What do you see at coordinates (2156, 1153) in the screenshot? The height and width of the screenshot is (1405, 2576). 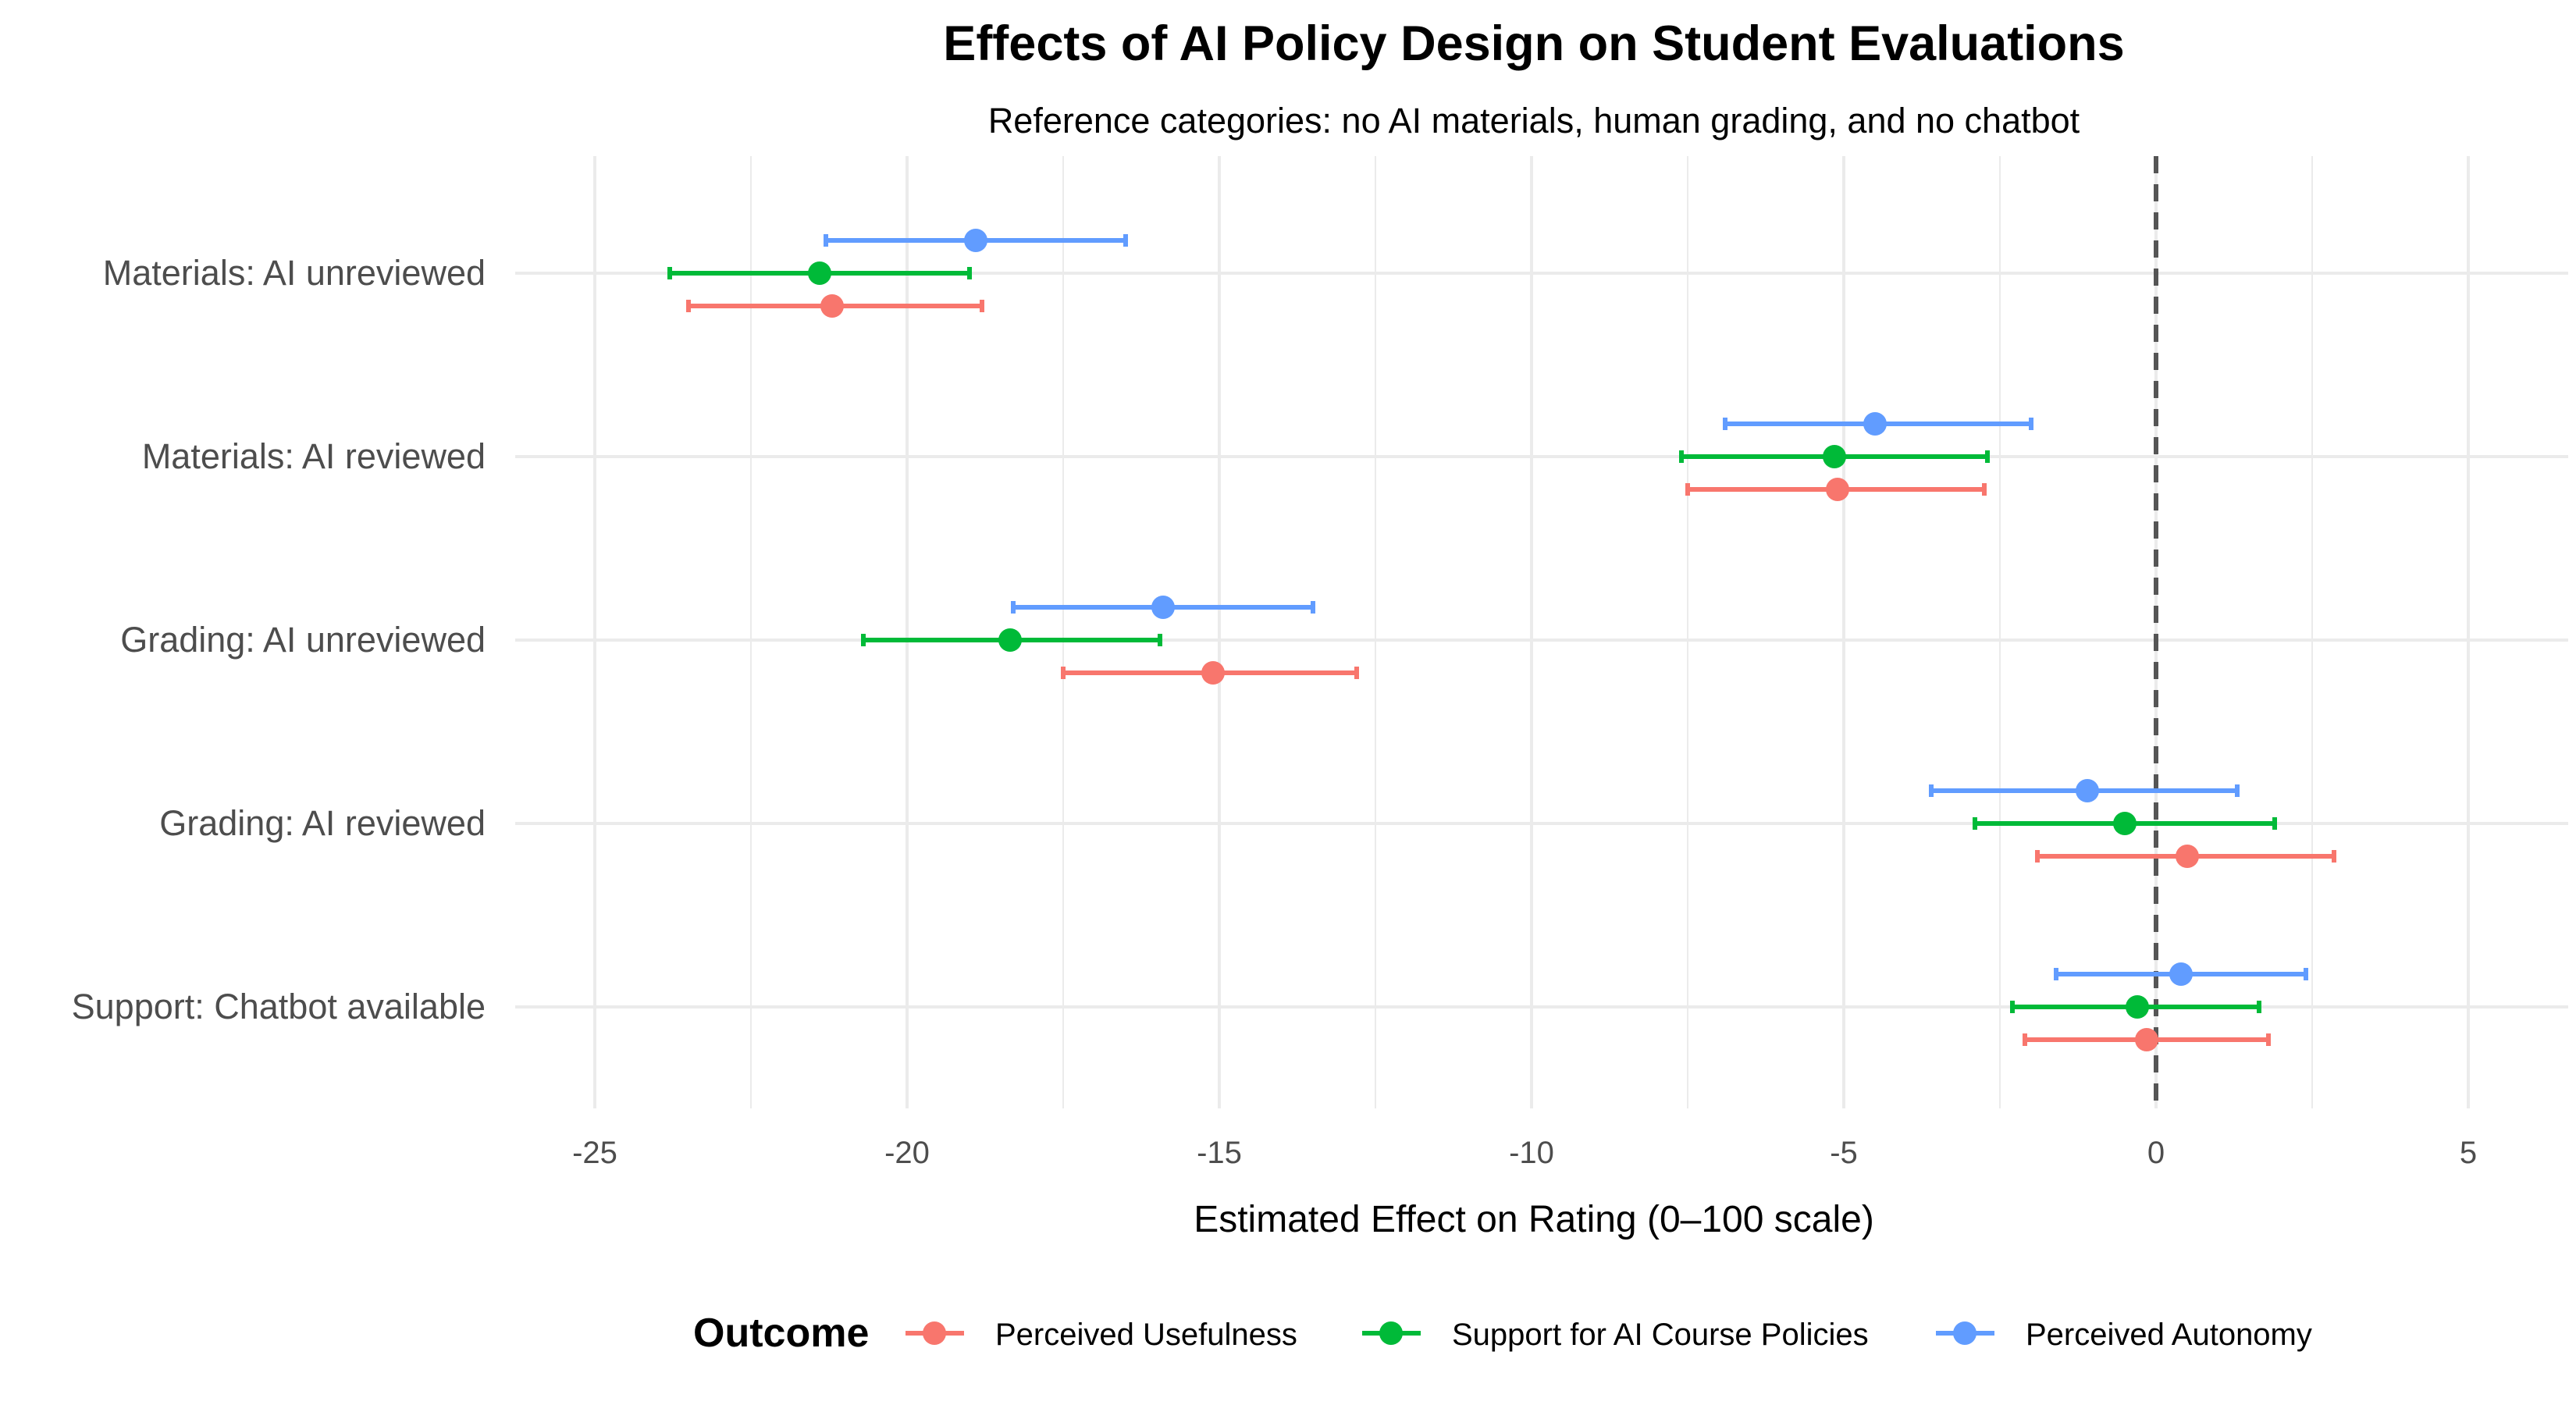 I see `x-tick-label: 0` at bounding box center [2156, 1153].